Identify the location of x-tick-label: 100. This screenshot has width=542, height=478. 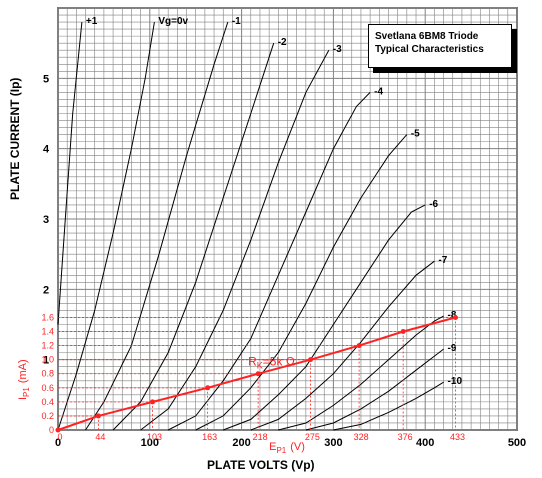
(150, 443).